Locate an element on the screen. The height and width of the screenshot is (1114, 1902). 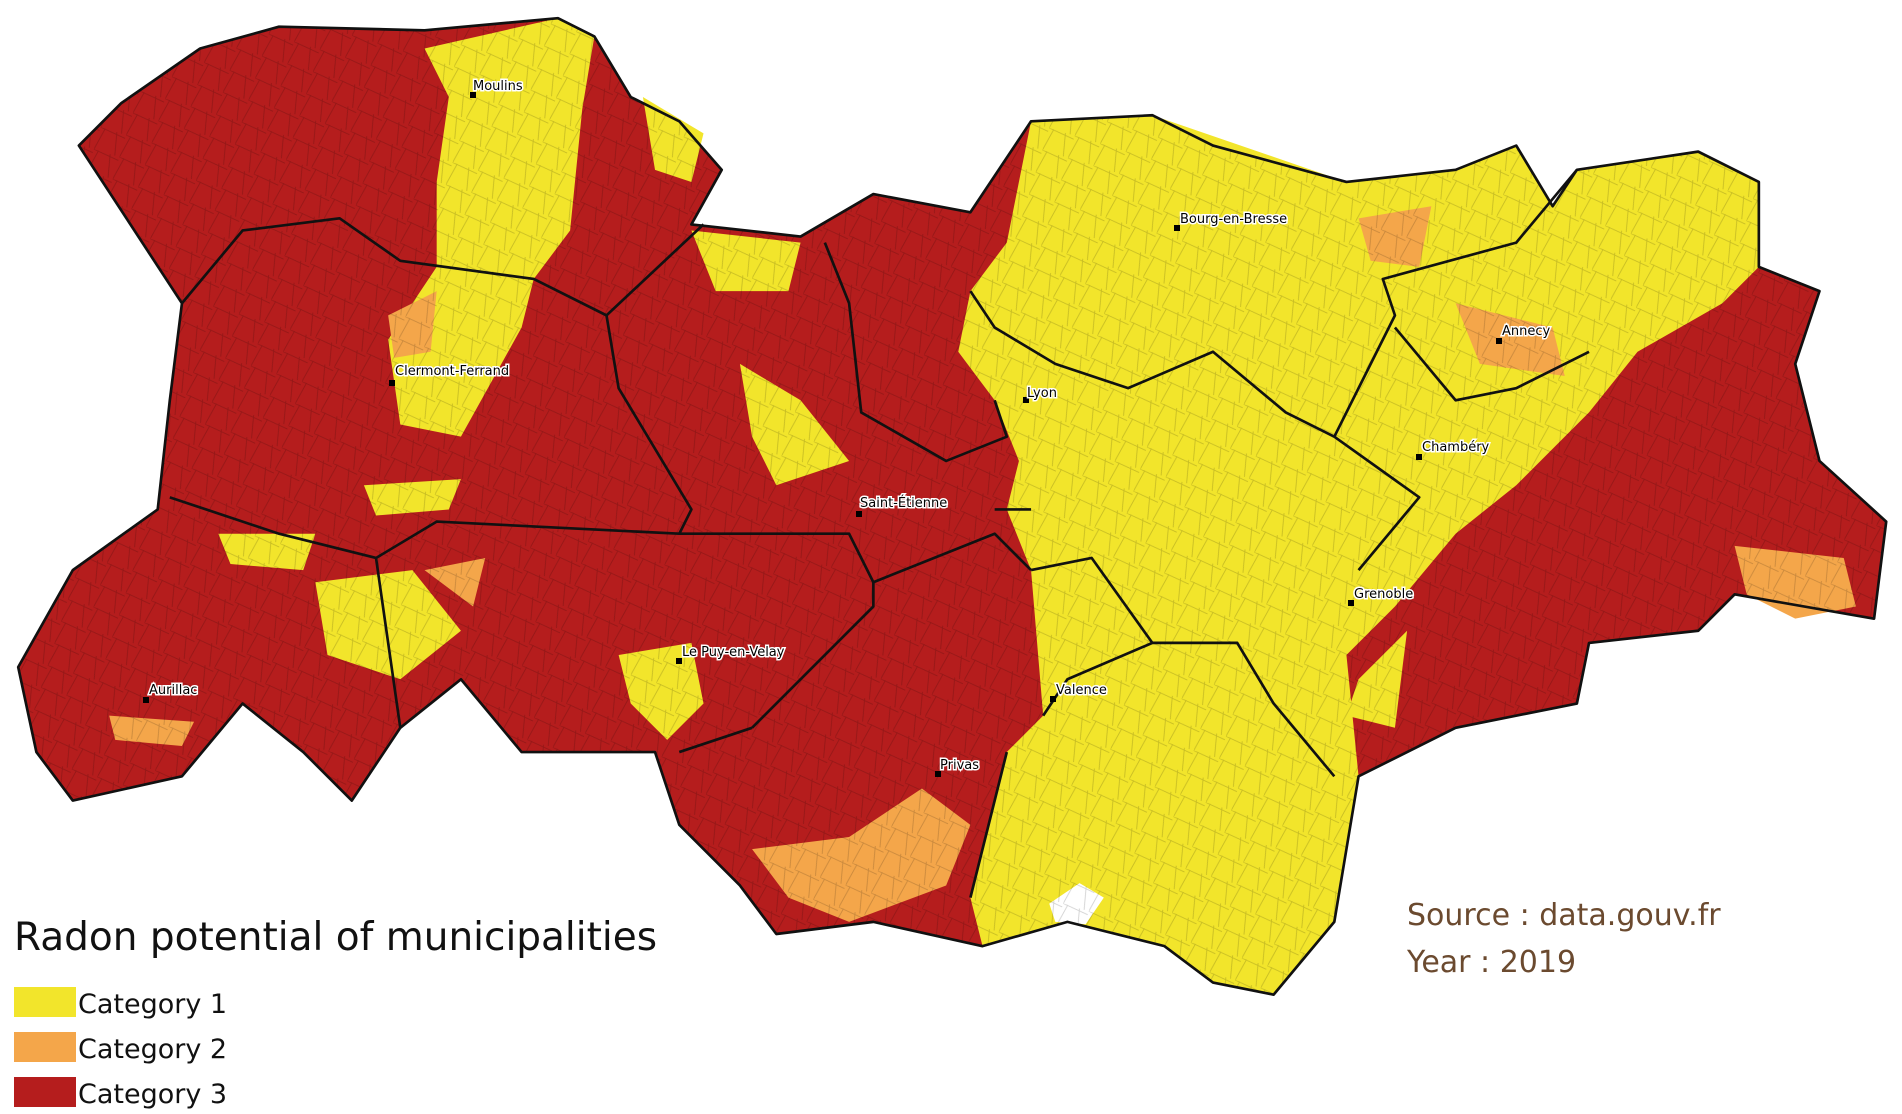
city: Le Puy-en-Velay is located at coordinates (731, 654).